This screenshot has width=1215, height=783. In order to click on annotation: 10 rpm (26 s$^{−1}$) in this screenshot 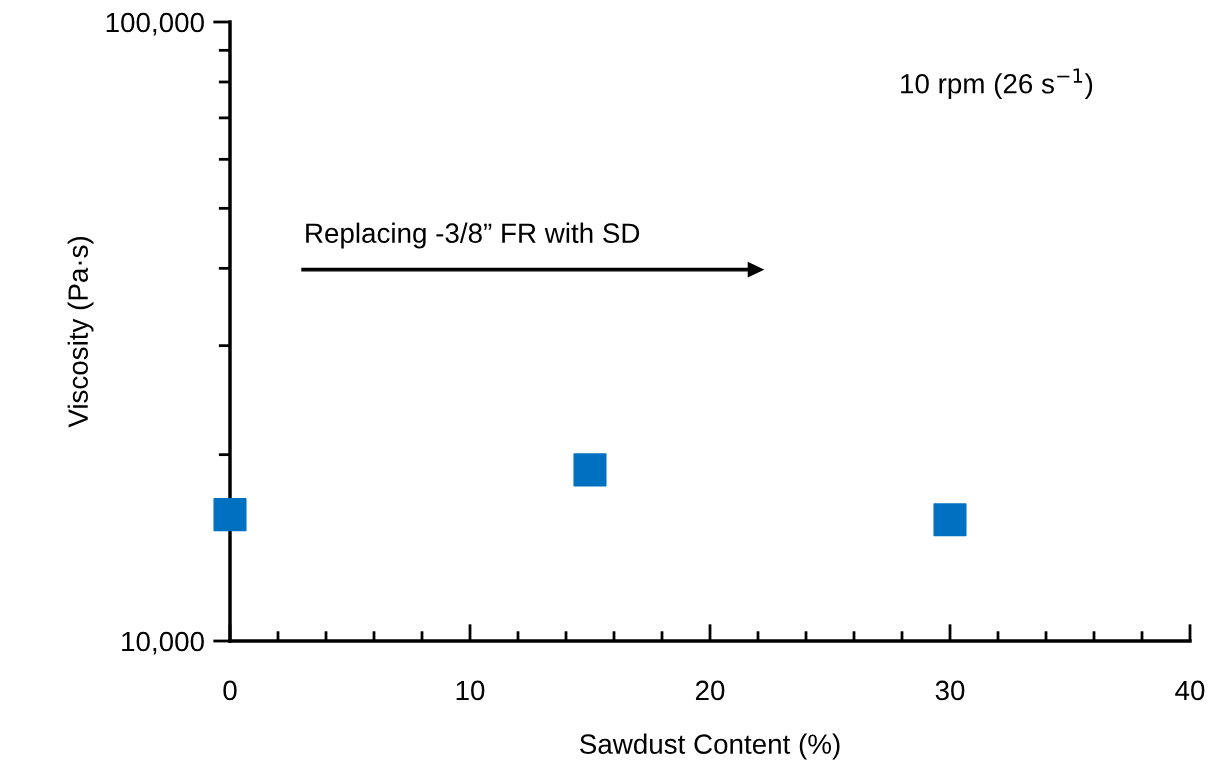, I will do `click(997, 84)`.